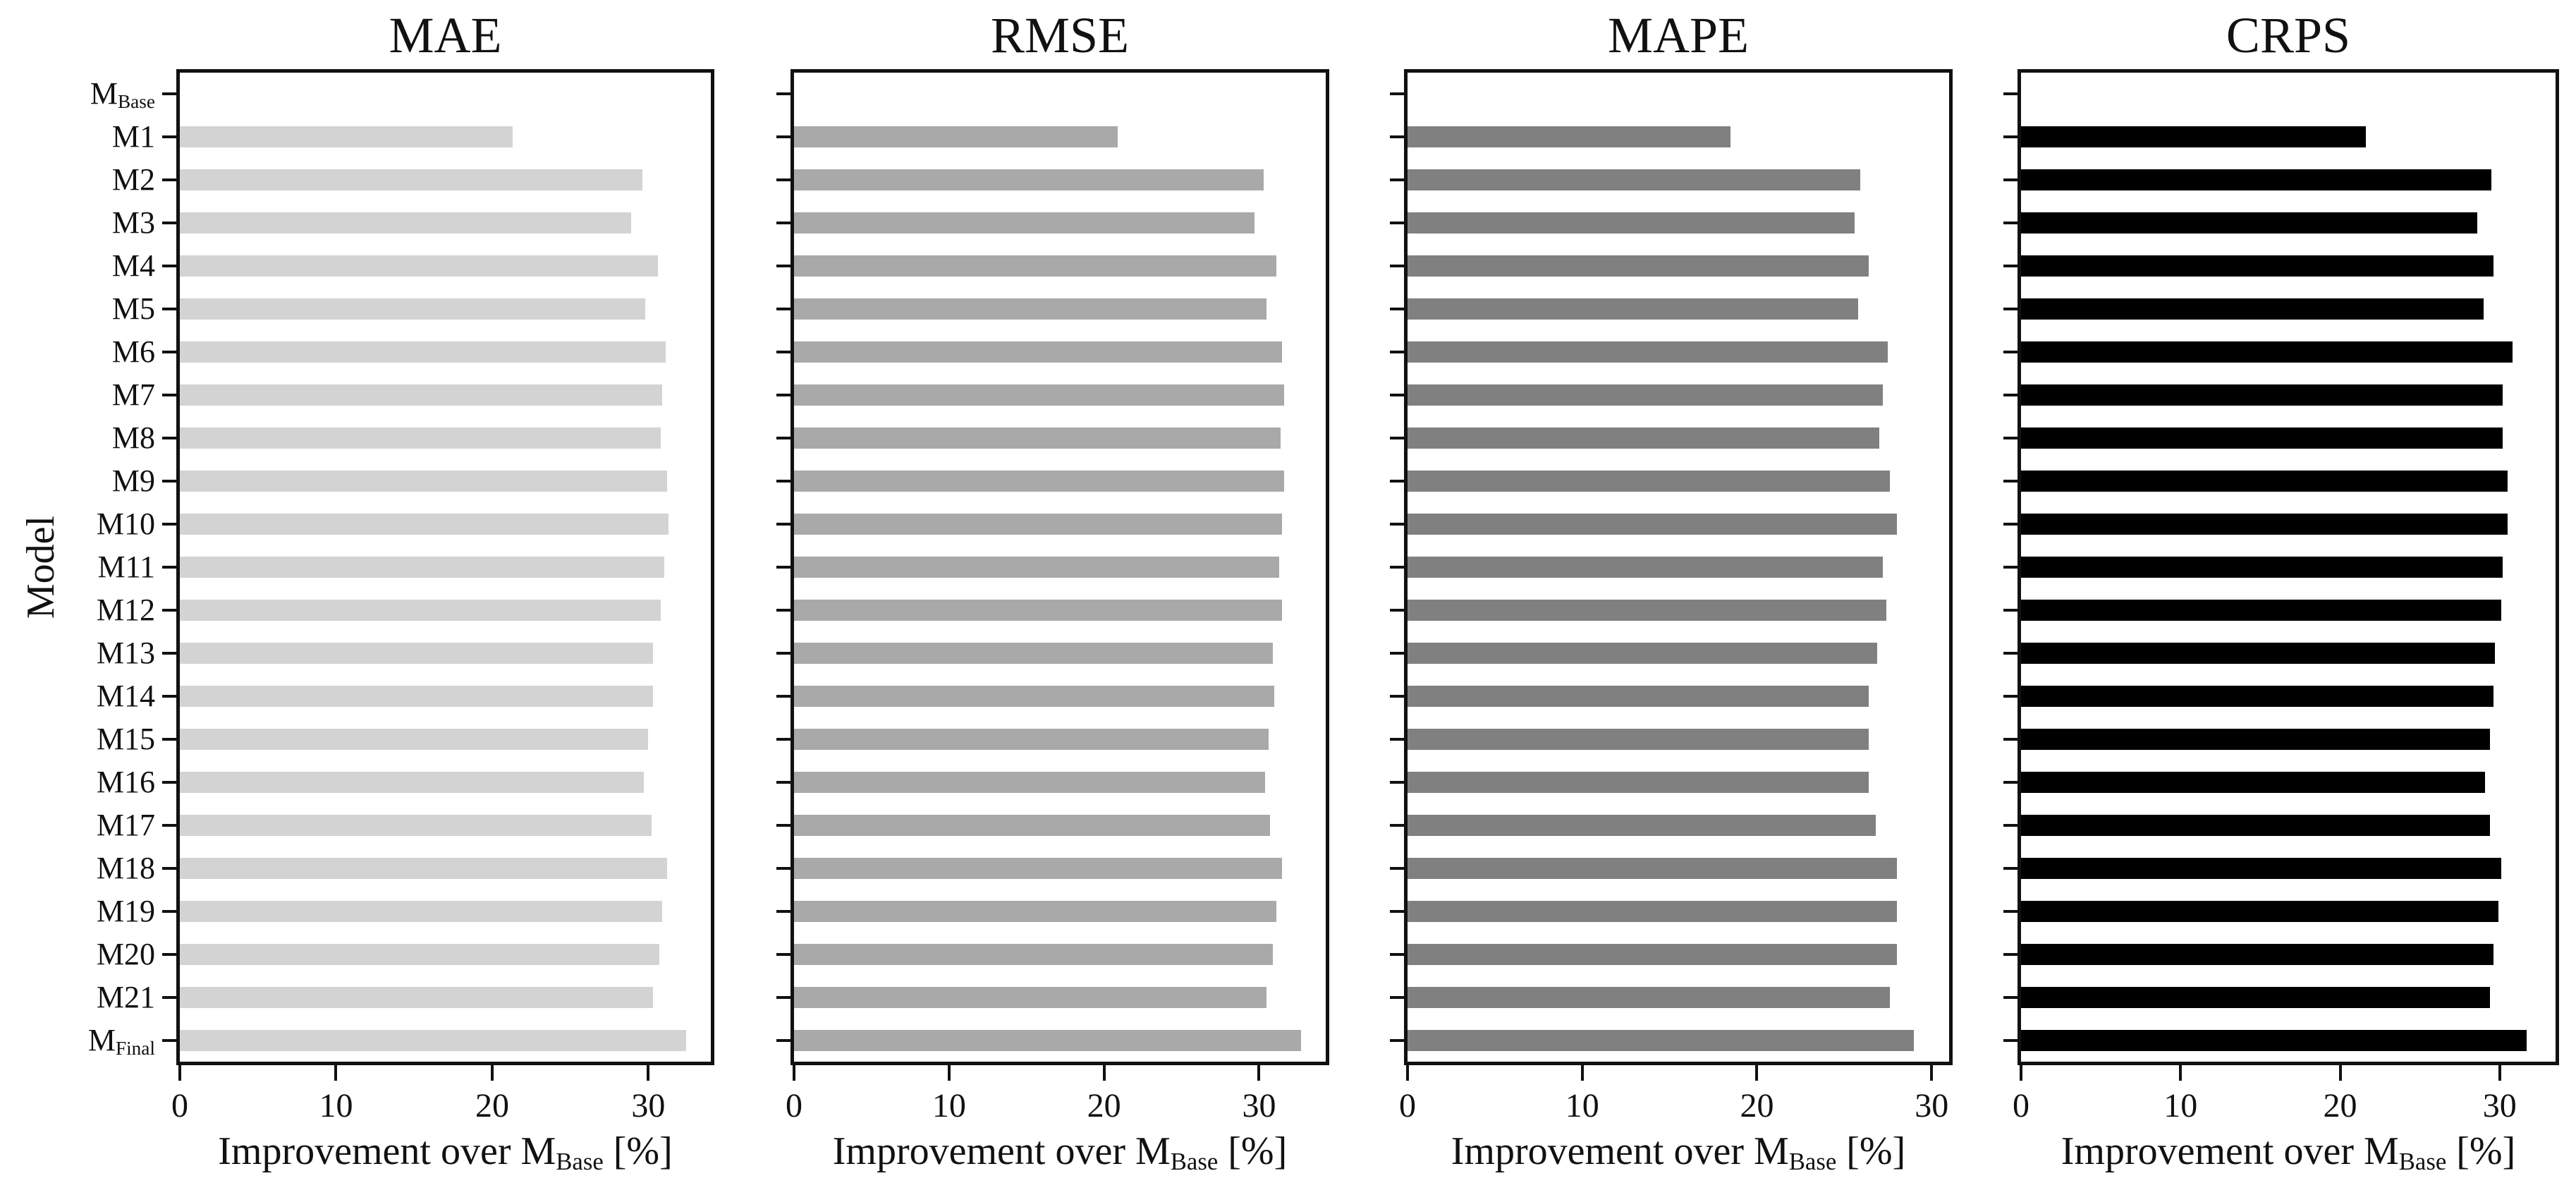  I want to click on bar-M21-RMSE, so click(1030, 997).